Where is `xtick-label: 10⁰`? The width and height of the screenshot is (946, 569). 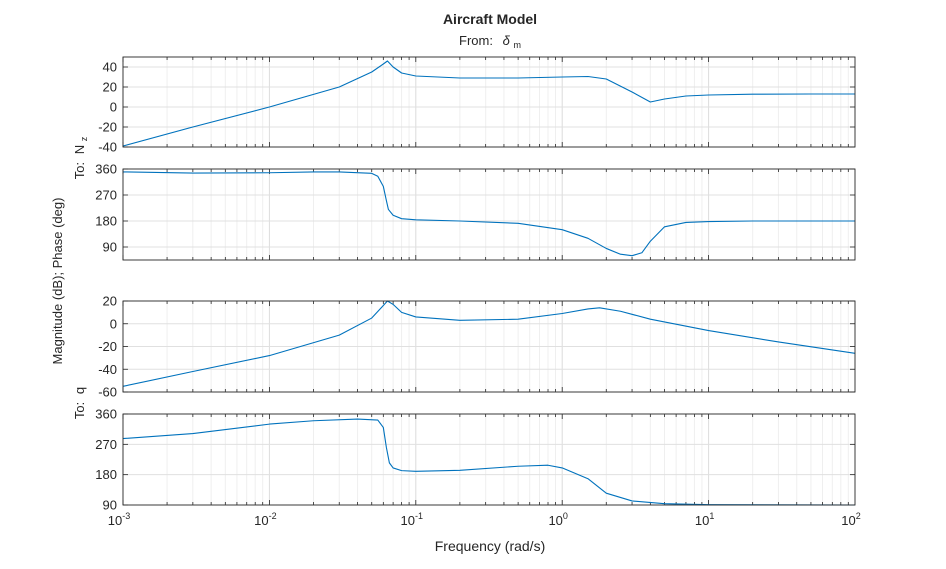 xtick-label: 10⁰ is located at coordinates (557, 519).